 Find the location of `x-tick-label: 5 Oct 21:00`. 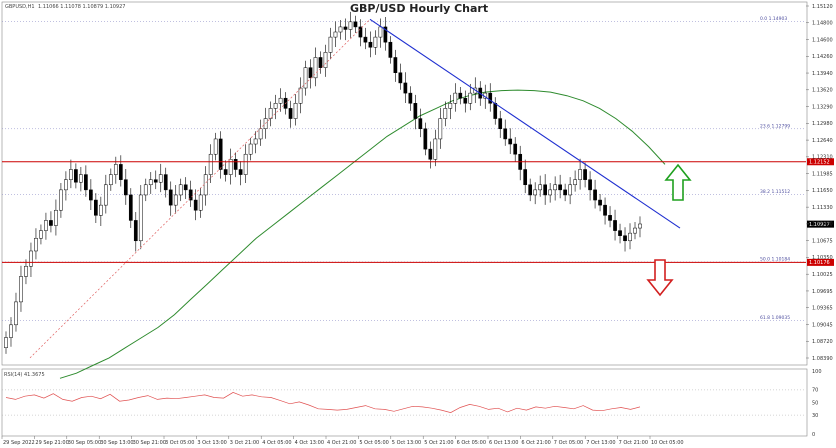

x-tick-label: 5 Oct 21:00 is located at coordinates (438, 443).